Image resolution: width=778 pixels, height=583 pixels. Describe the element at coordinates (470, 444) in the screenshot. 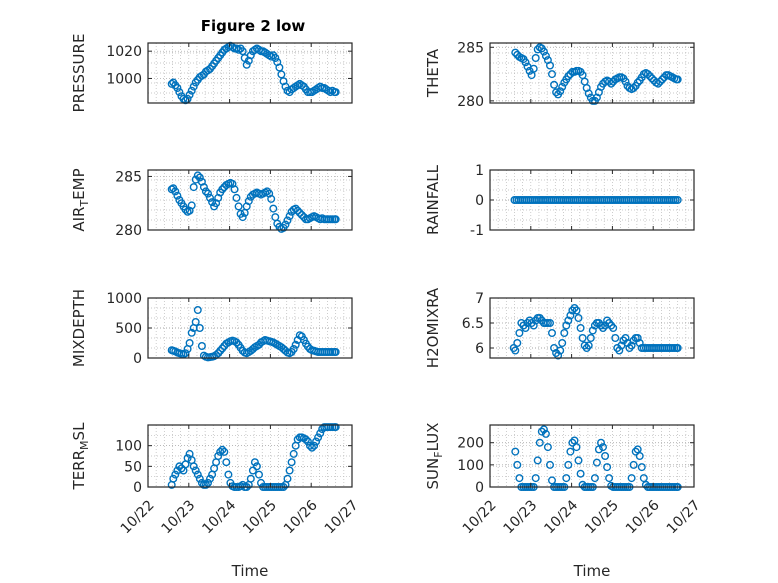

I see `ytick-label: 200` at that location.